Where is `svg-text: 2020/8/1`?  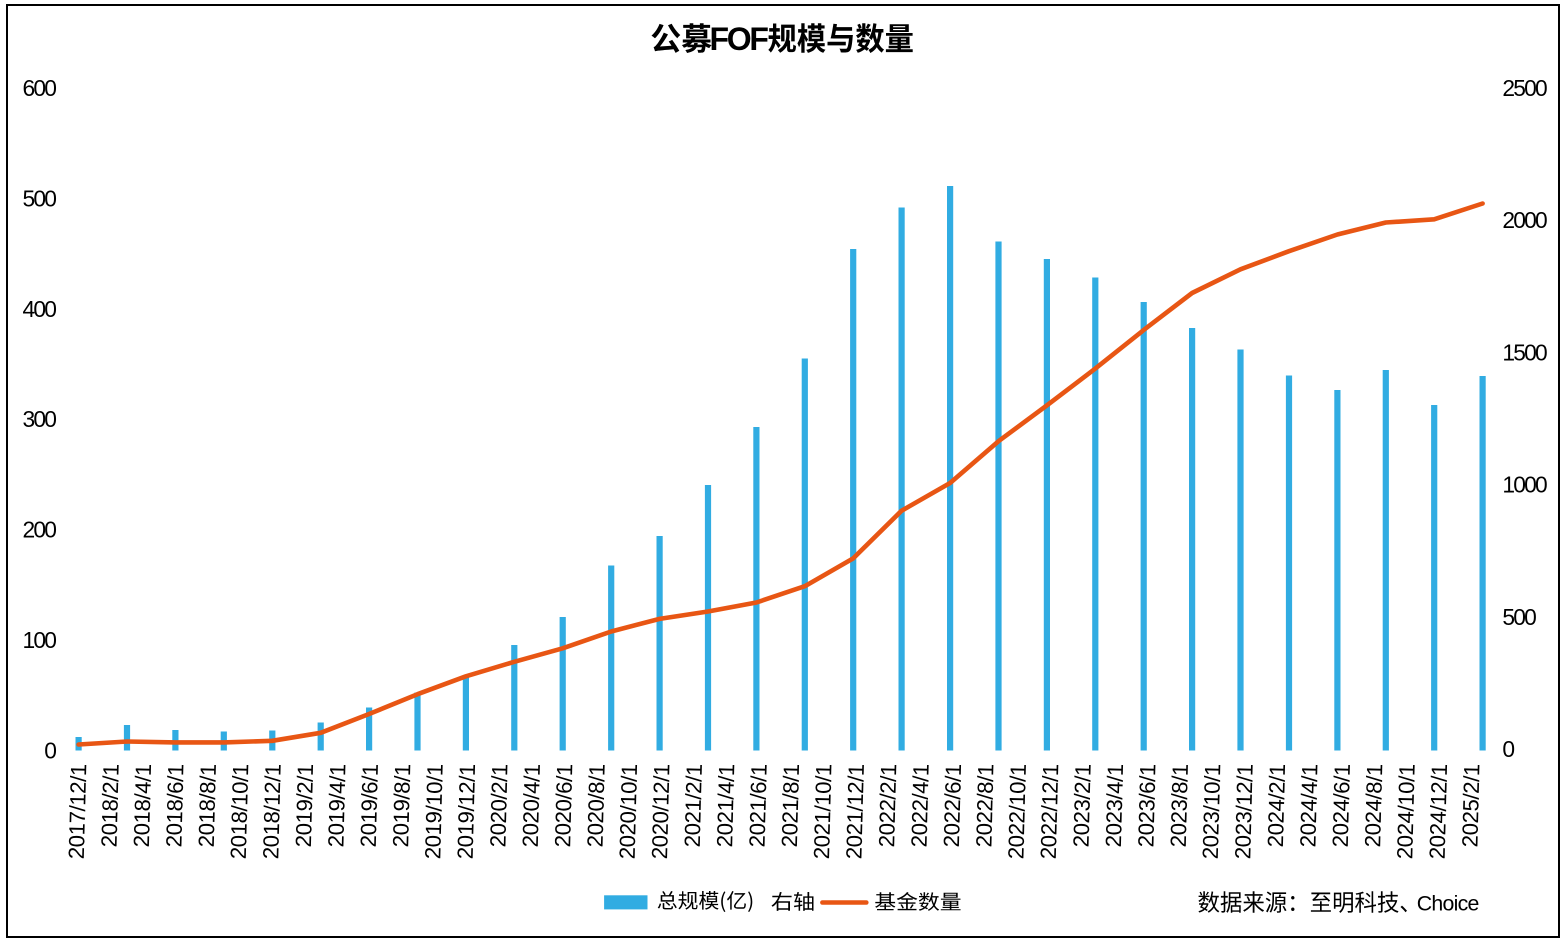
svg-text: 2020/8/1 is located at coordinates (596, 806).